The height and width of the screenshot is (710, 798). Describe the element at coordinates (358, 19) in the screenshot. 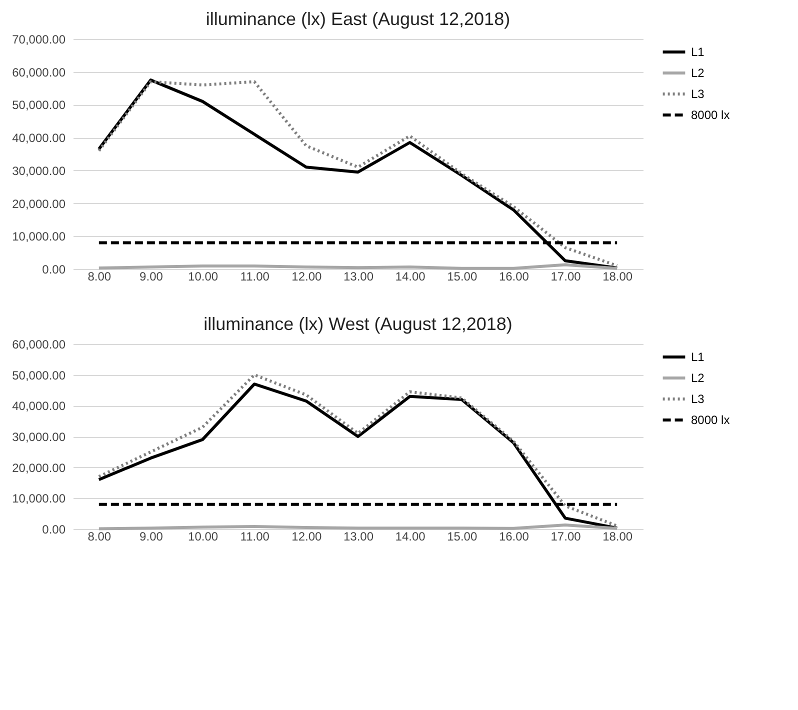

I see `chart-title: illuminance (lx) East (August 12,2018)` at that location.